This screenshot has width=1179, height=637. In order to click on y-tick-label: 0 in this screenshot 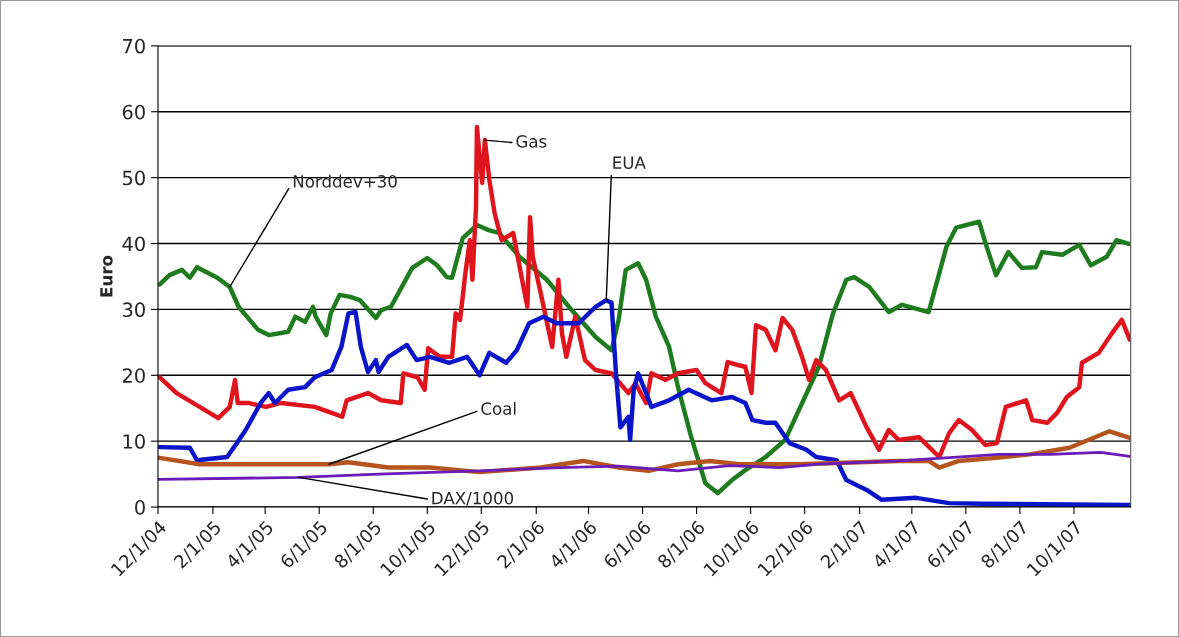, I will do `click(140, 507)`.